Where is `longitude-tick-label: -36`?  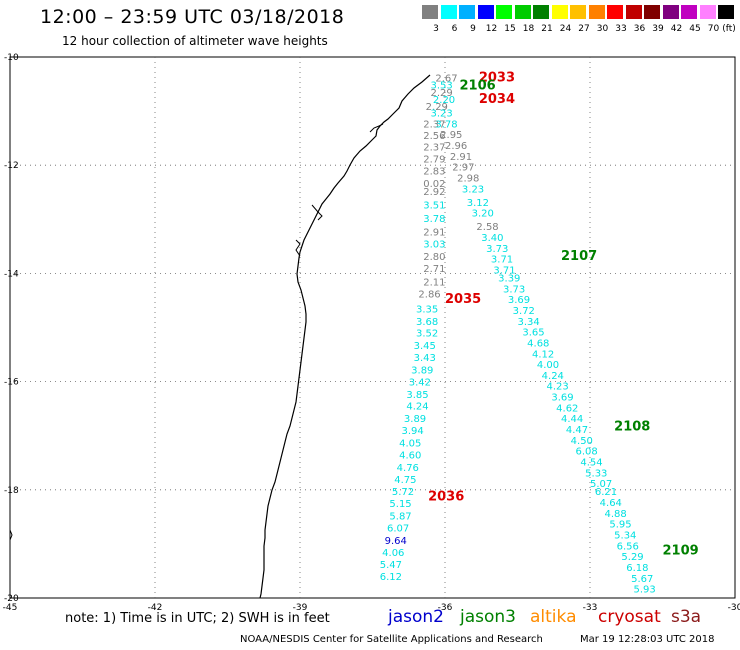 longitude-tick-label: -36 is located at coordinates (445, 608).